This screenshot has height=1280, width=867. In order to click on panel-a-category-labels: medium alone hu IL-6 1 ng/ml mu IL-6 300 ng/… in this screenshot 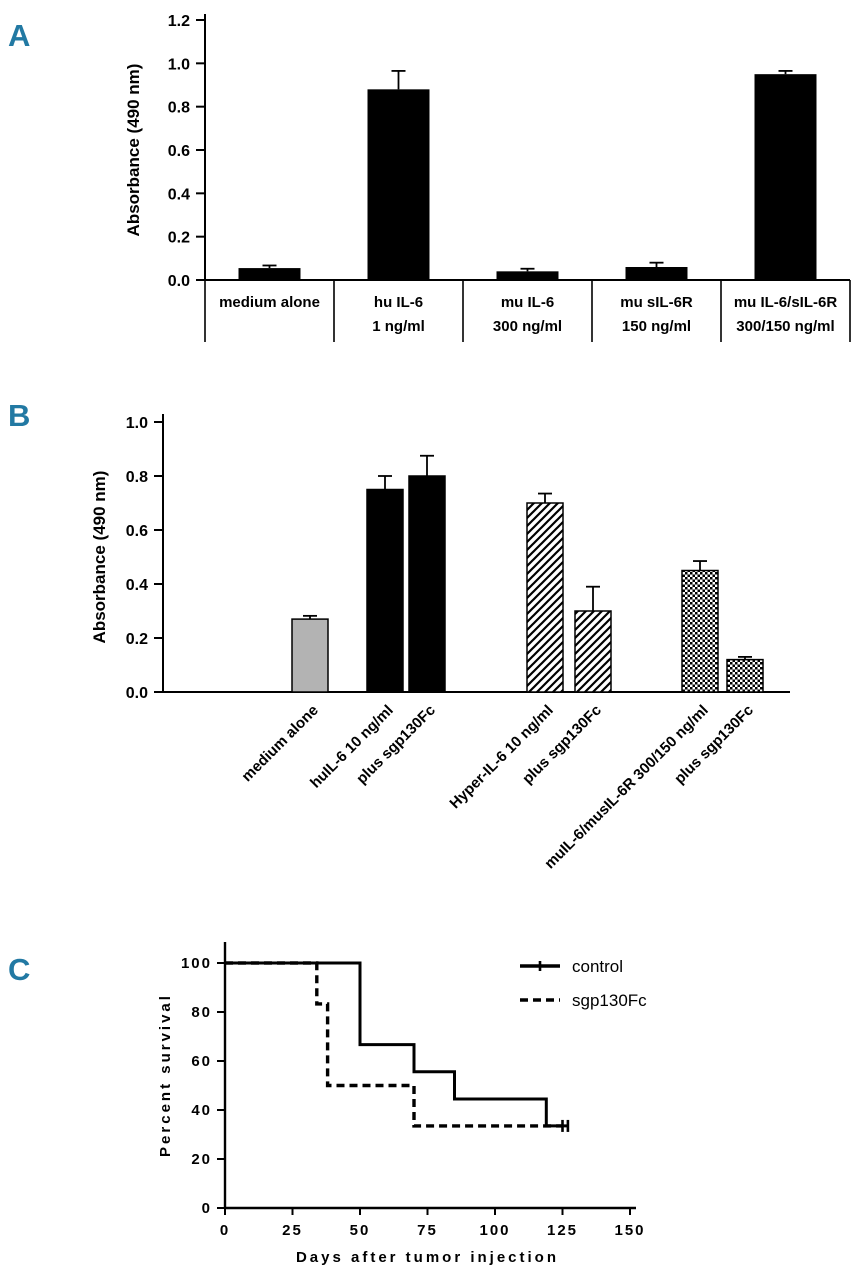, I will do `click(527, 311)`.